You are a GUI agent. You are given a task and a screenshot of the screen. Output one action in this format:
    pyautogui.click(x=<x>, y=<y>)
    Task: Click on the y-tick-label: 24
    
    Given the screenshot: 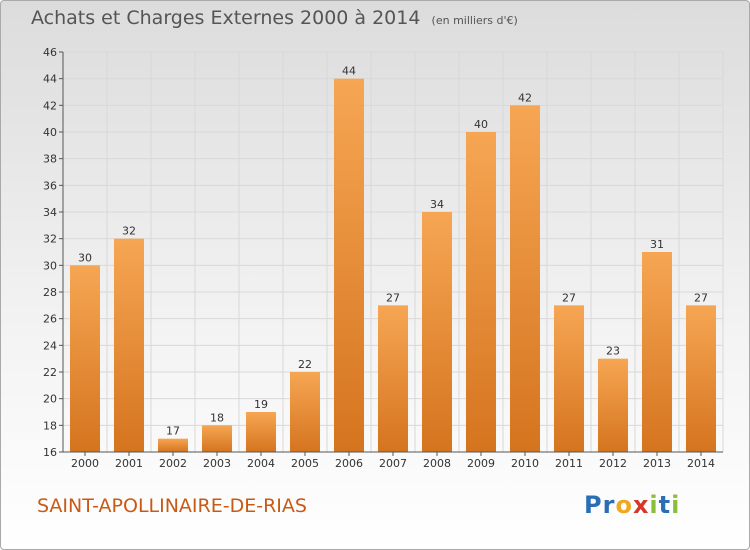 What is the action you would take?
    pyautogui.click(x=50, y=345)
    